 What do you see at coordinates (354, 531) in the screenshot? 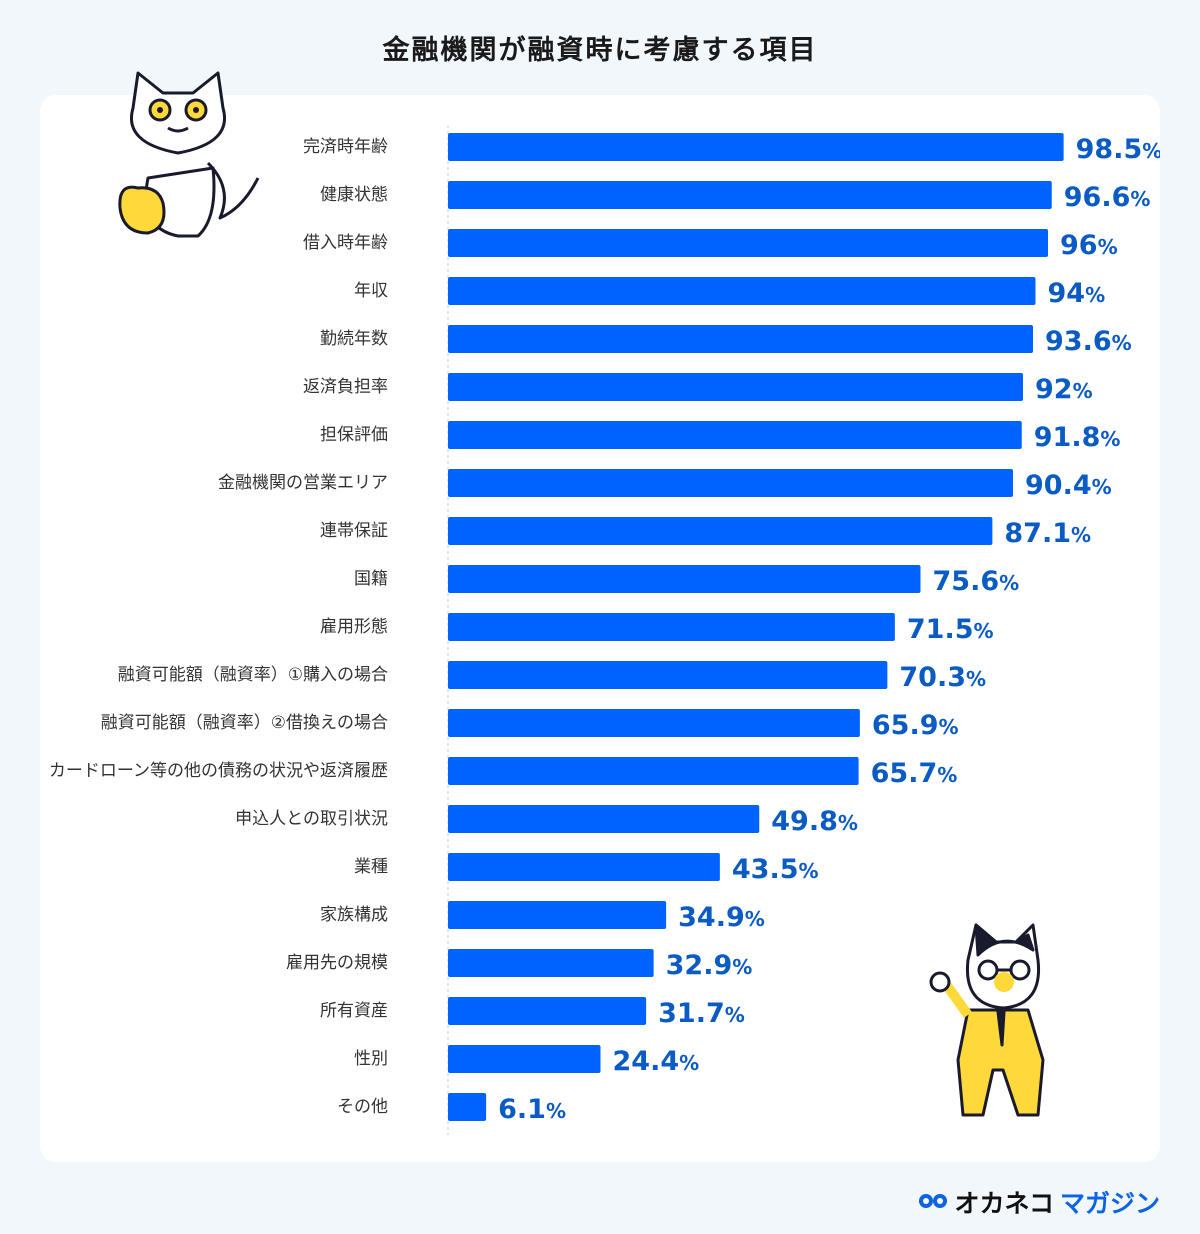
I see `category-label: 連帯保証` at bounding box center [354, 531].